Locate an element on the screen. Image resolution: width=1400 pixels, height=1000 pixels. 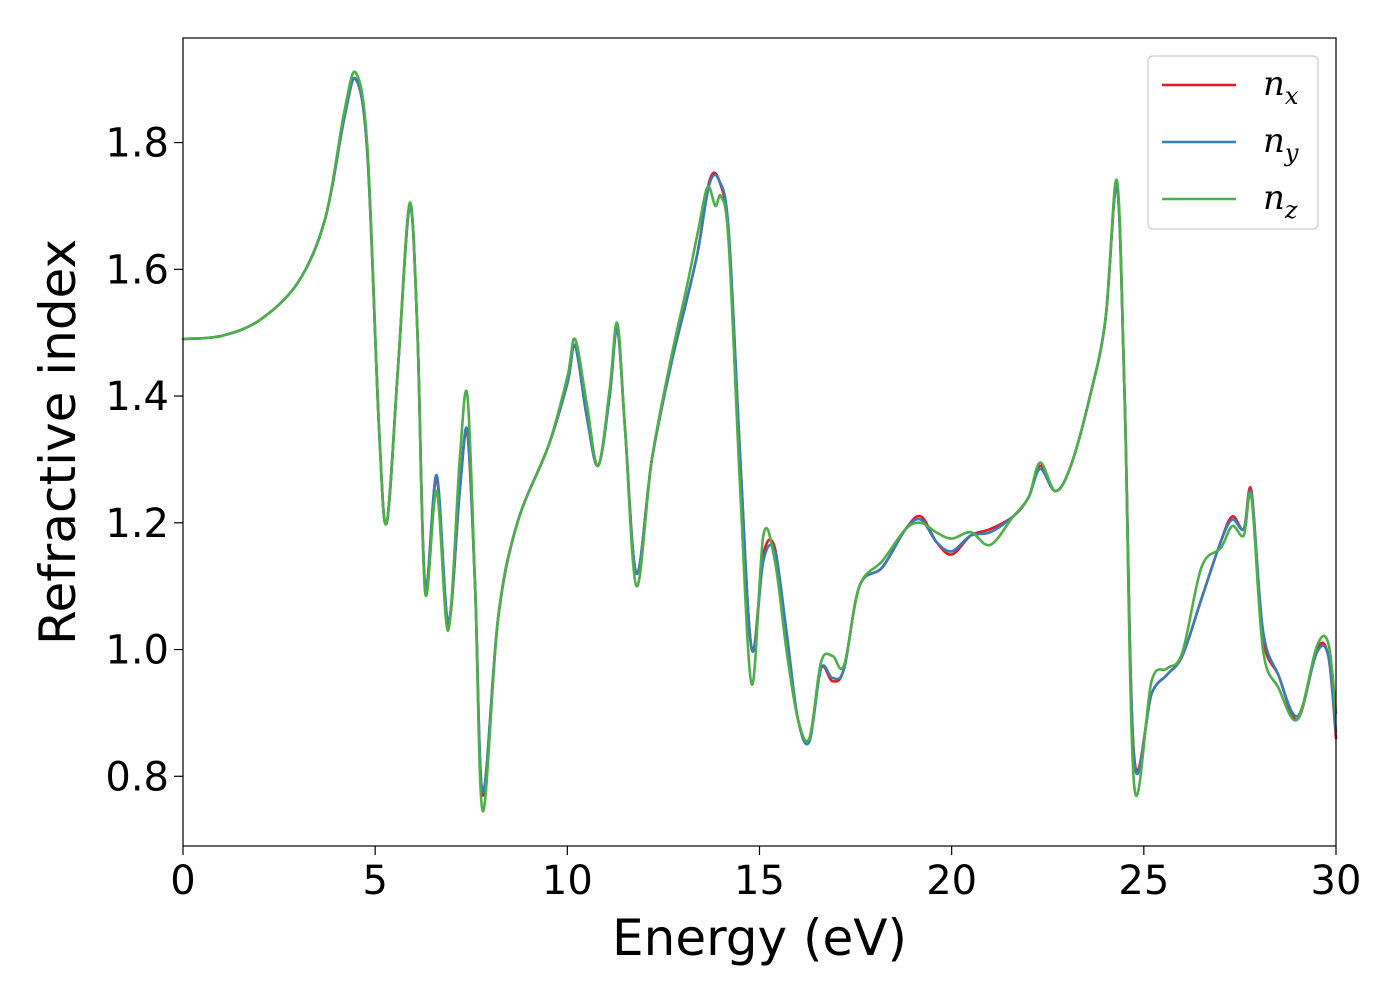
y-axis-ticks: 0.8 1.0 1.2 1.4 1.6 1.8 is located at coordinates (144, 460).